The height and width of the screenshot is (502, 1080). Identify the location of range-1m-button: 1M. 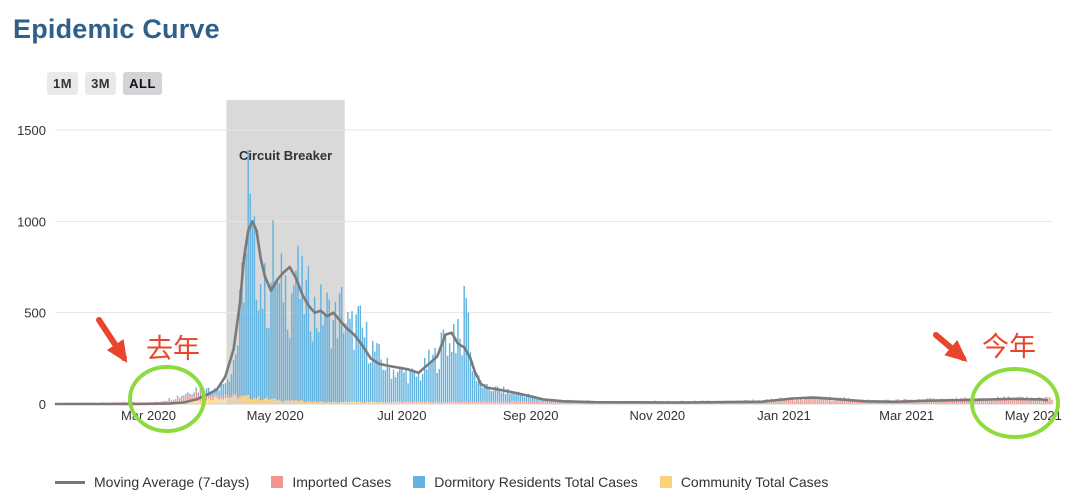
(63, 83).